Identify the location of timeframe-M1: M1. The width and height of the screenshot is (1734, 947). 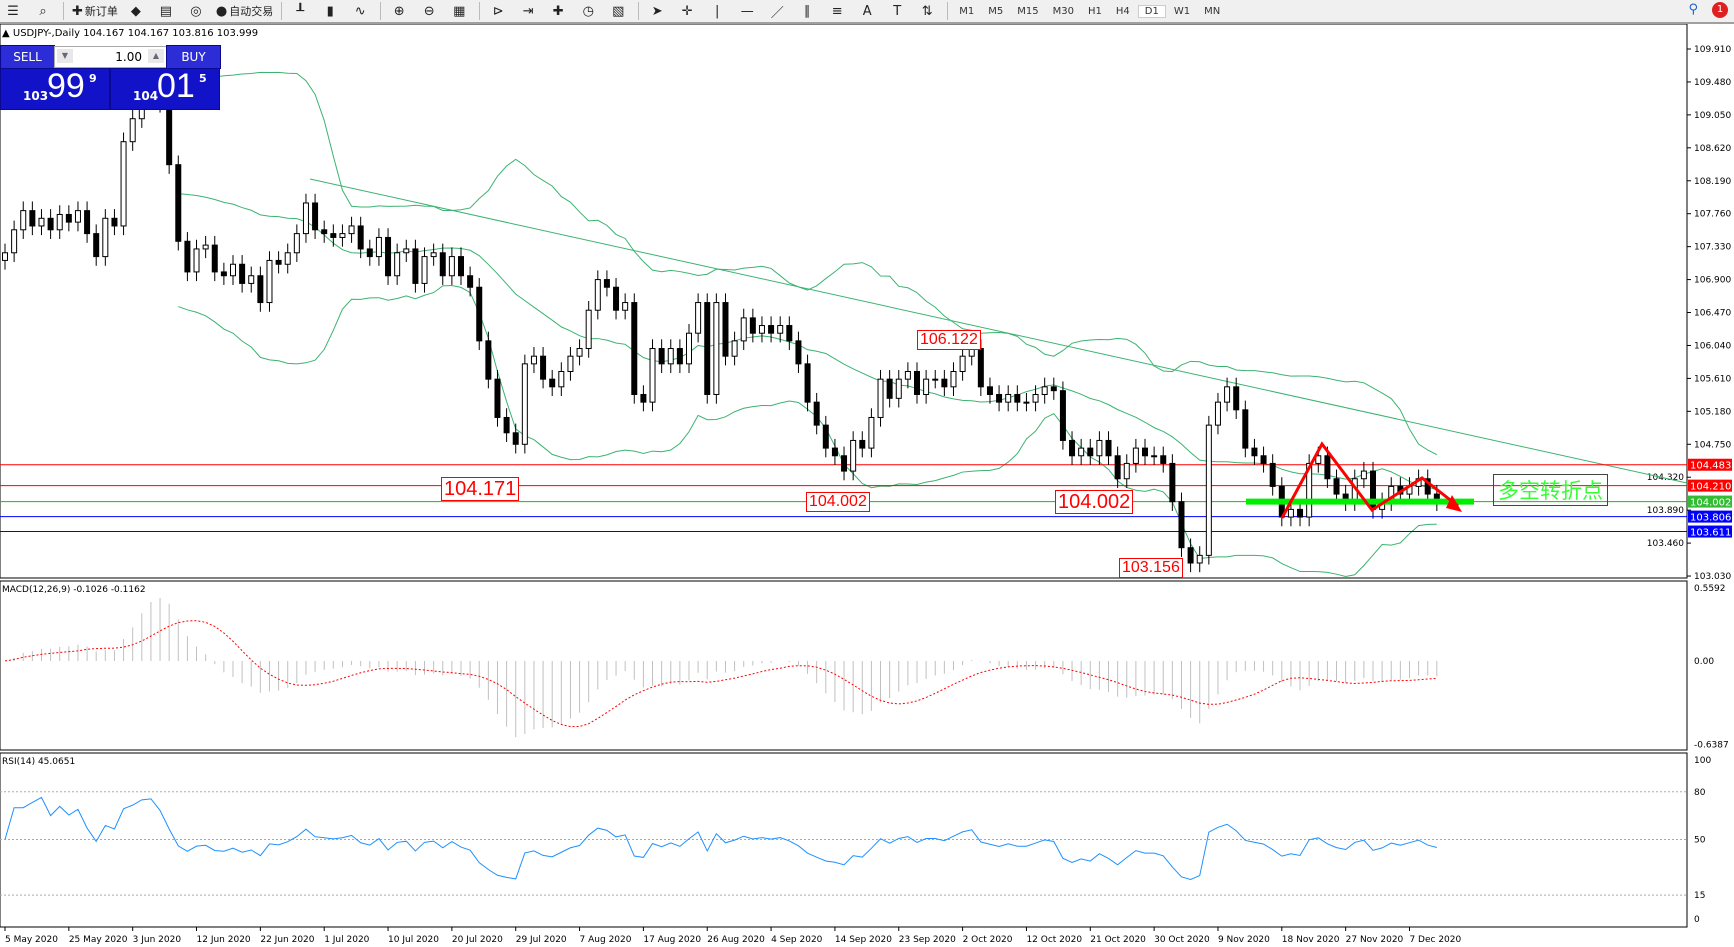
(967, 11).